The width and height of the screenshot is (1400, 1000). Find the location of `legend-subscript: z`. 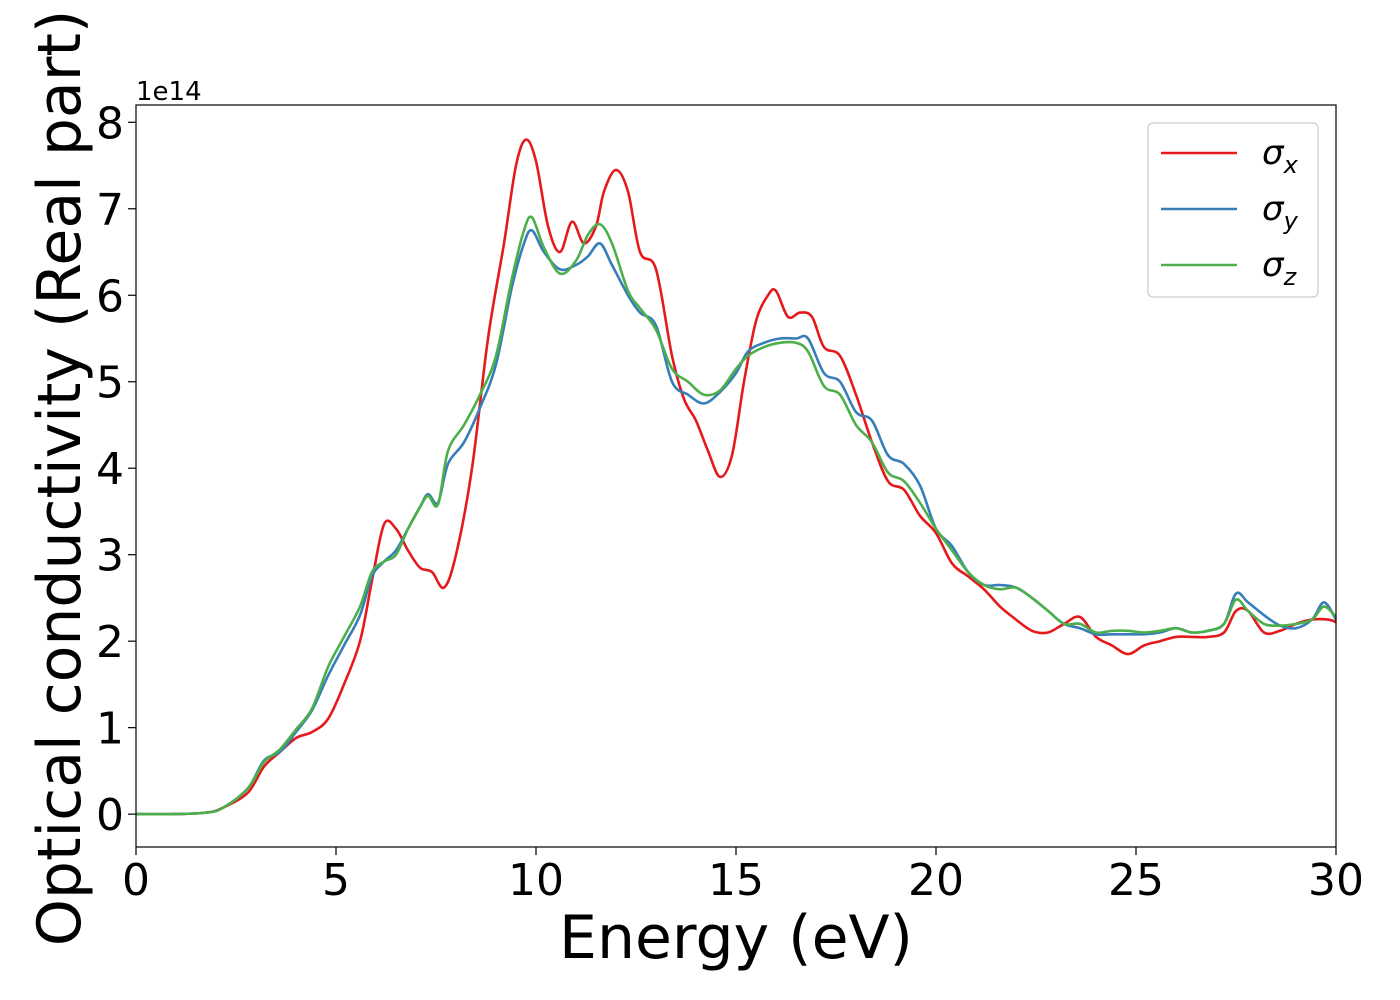

legend-subscript: z is located at coordinates (1290, 277).